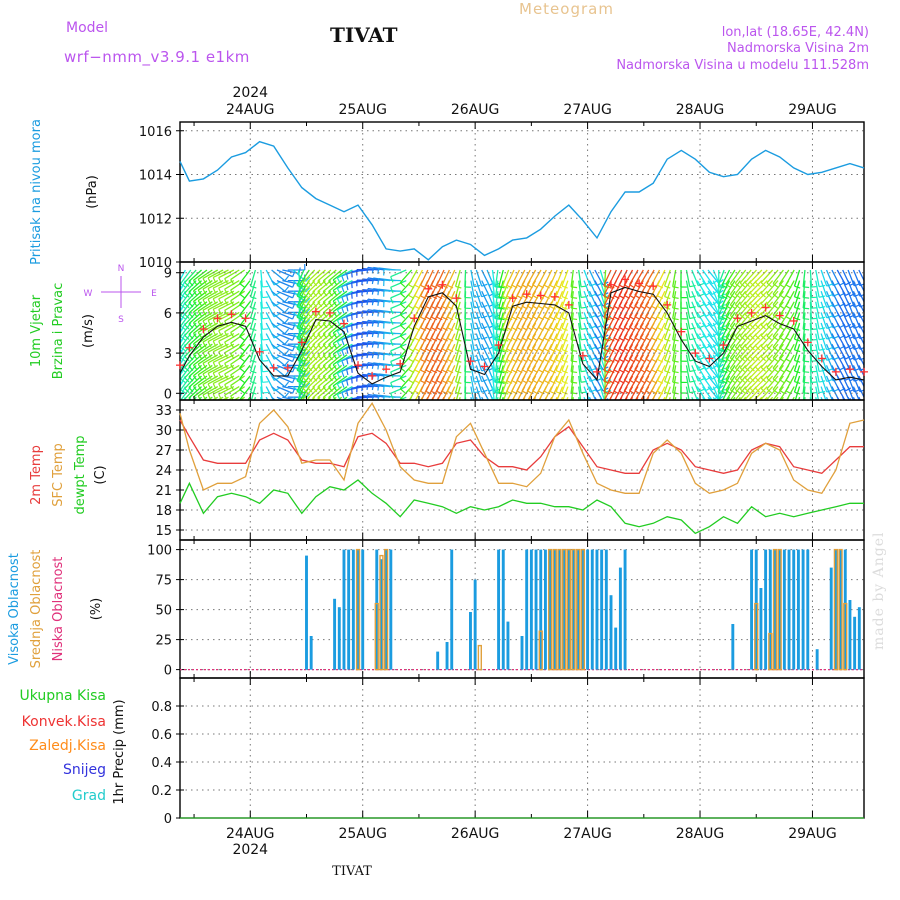 Image resolution: width=900 pixels, height=900 pixels. I want to click on day-label-top: 28AUG, so click(700, 110).